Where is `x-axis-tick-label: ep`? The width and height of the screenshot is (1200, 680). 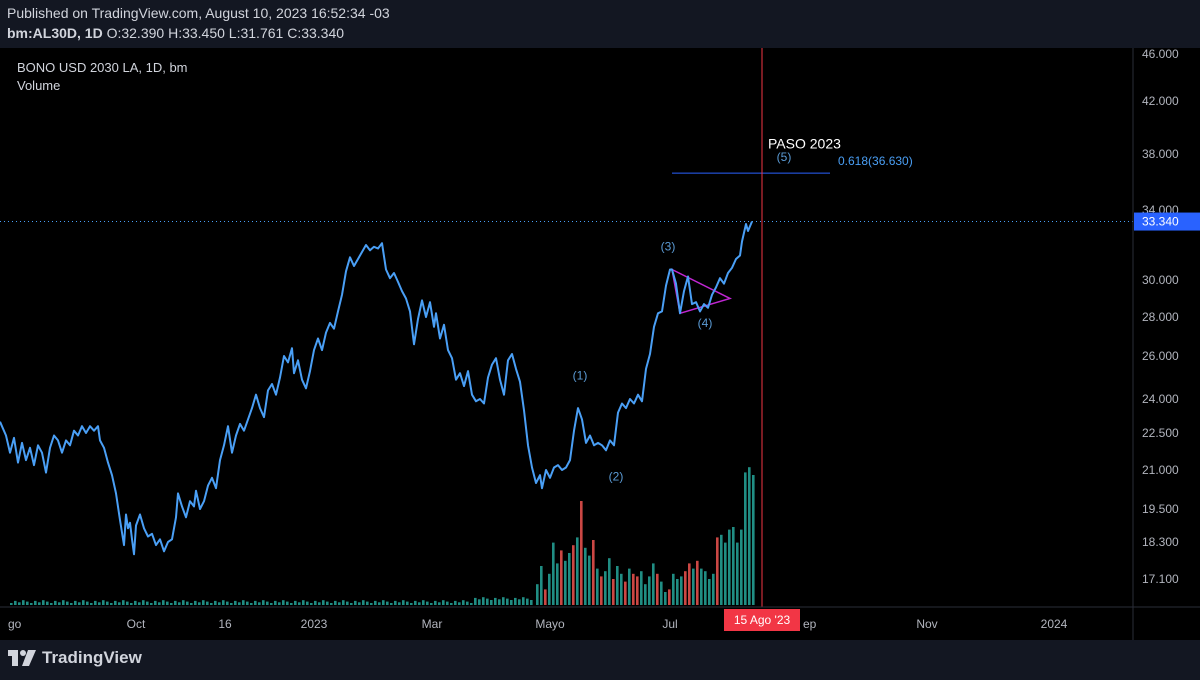 x-axis-tick-label: ep is located at coordinates (810, 624).